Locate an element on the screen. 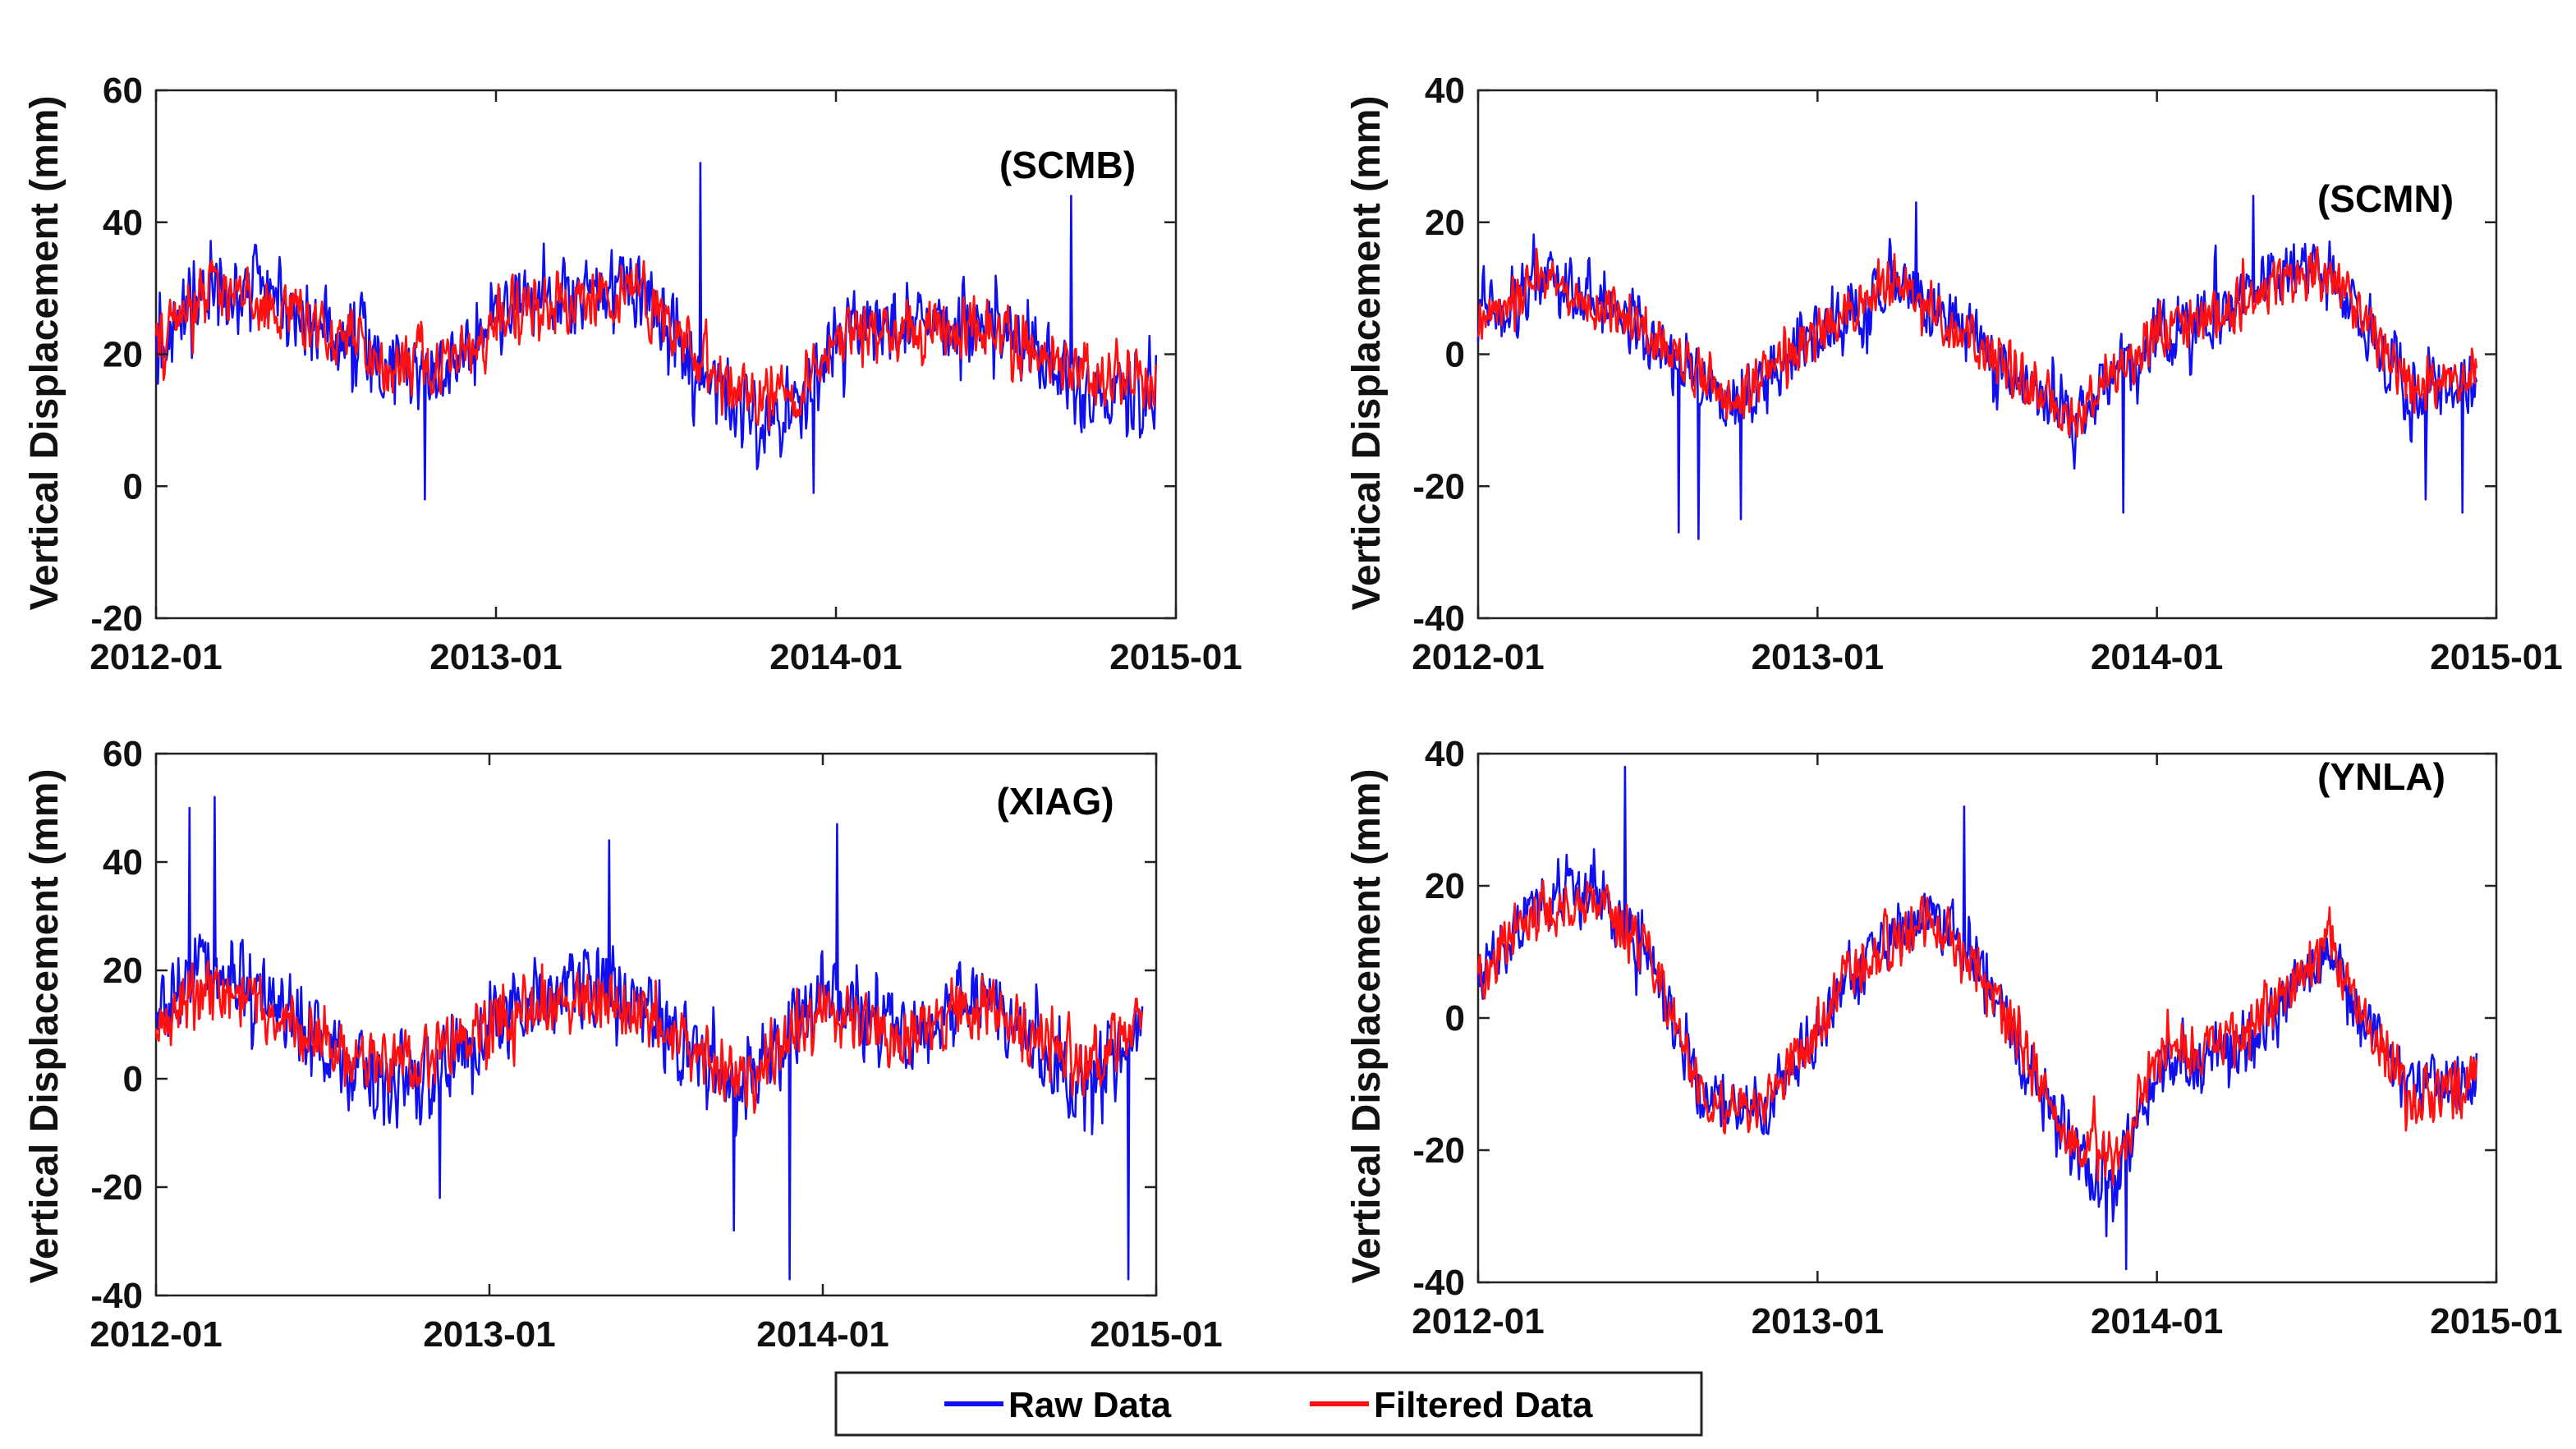 The height and width of the screenshot is (1449, 2576). legend: Raw Data Filtered Data is located at coordinates (1268, 1404).